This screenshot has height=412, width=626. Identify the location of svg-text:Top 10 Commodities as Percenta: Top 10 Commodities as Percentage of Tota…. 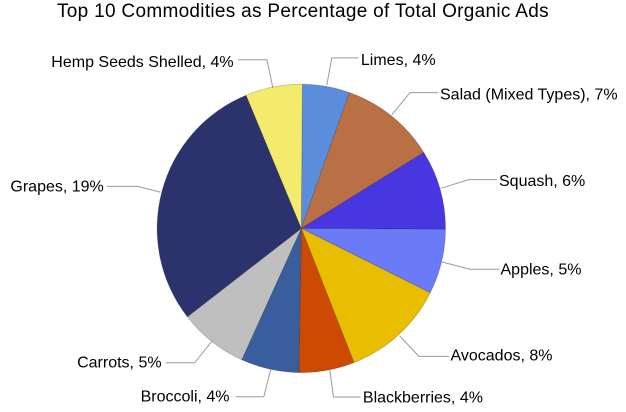
(303, 11).